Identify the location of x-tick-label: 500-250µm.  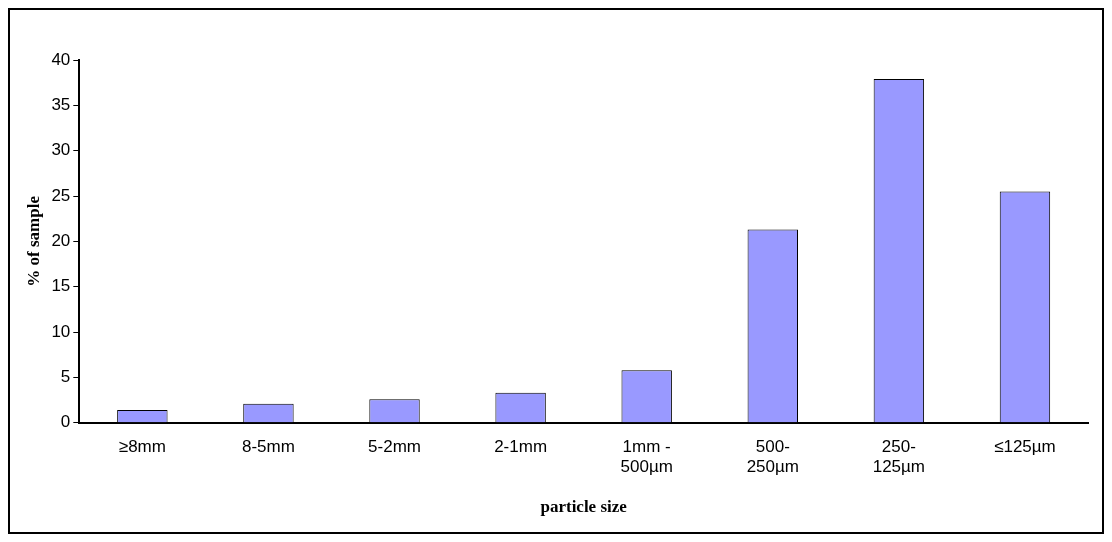
(772, 456).